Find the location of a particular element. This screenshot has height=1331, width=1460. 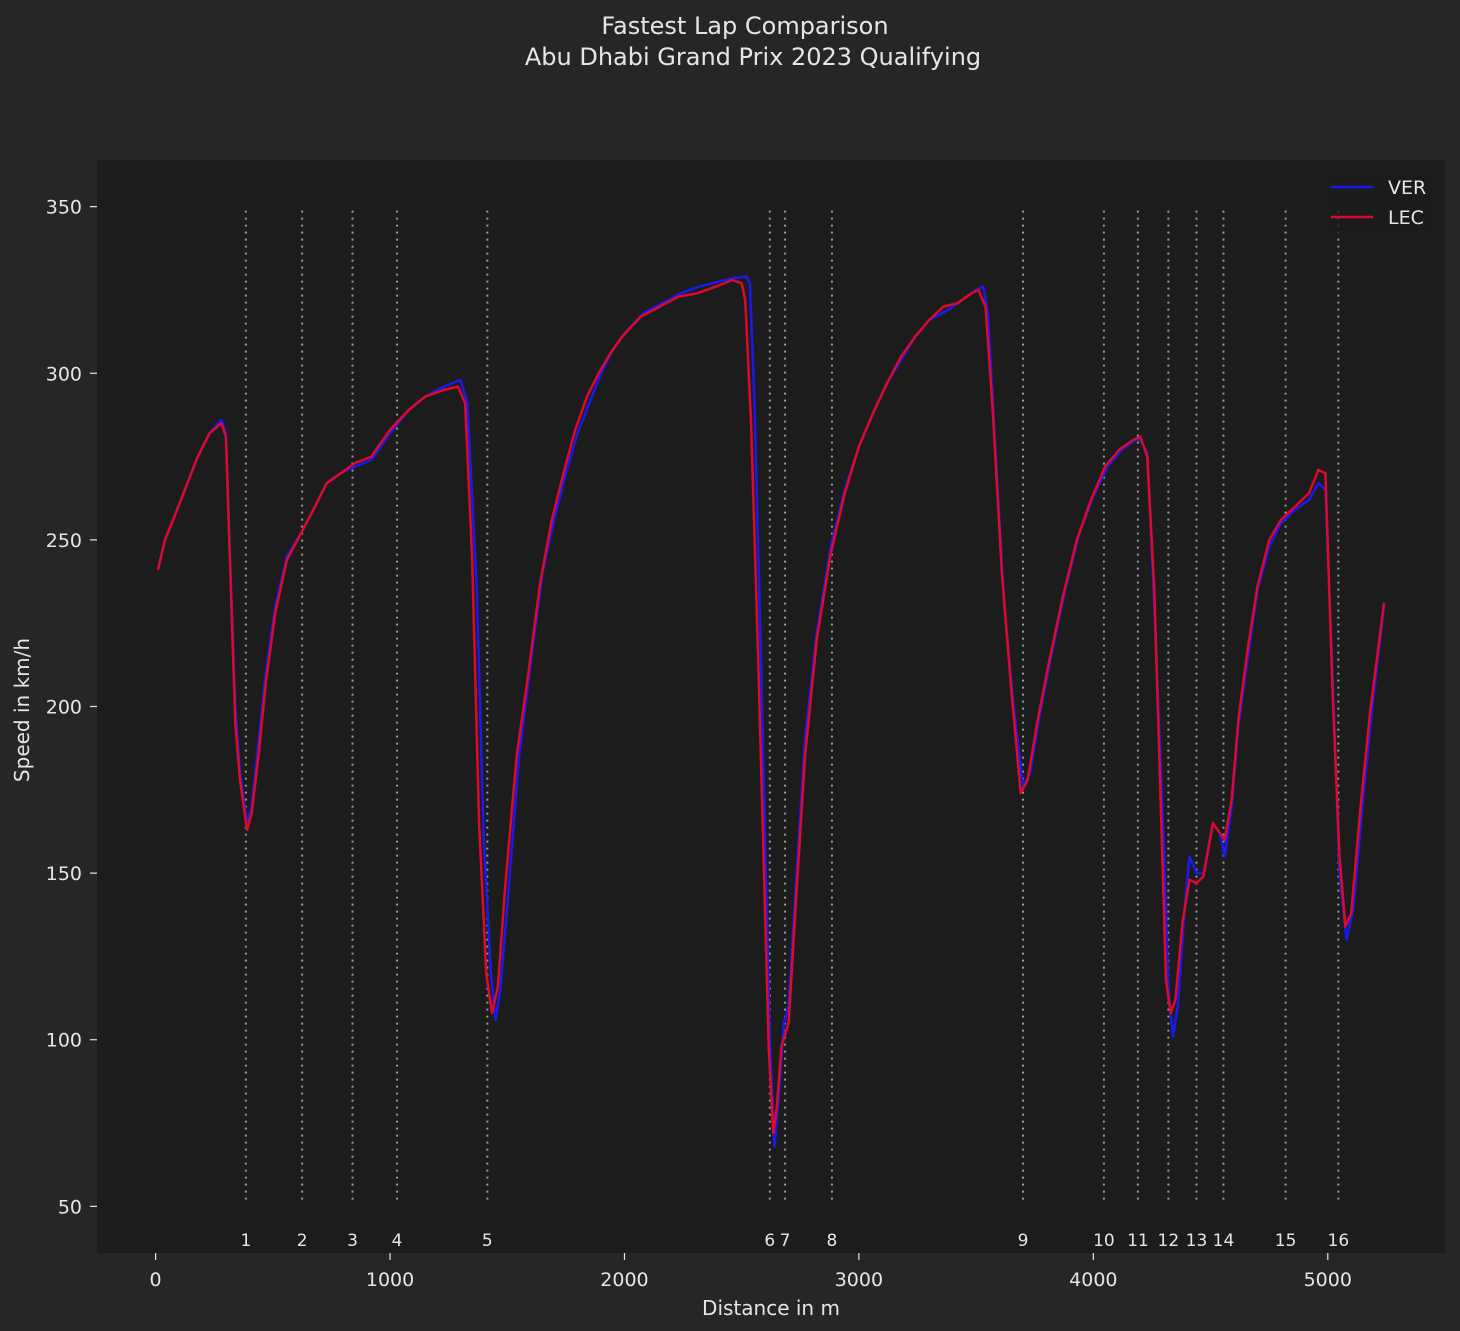

legend: VER LEC is located at coordinates (1380, 204).